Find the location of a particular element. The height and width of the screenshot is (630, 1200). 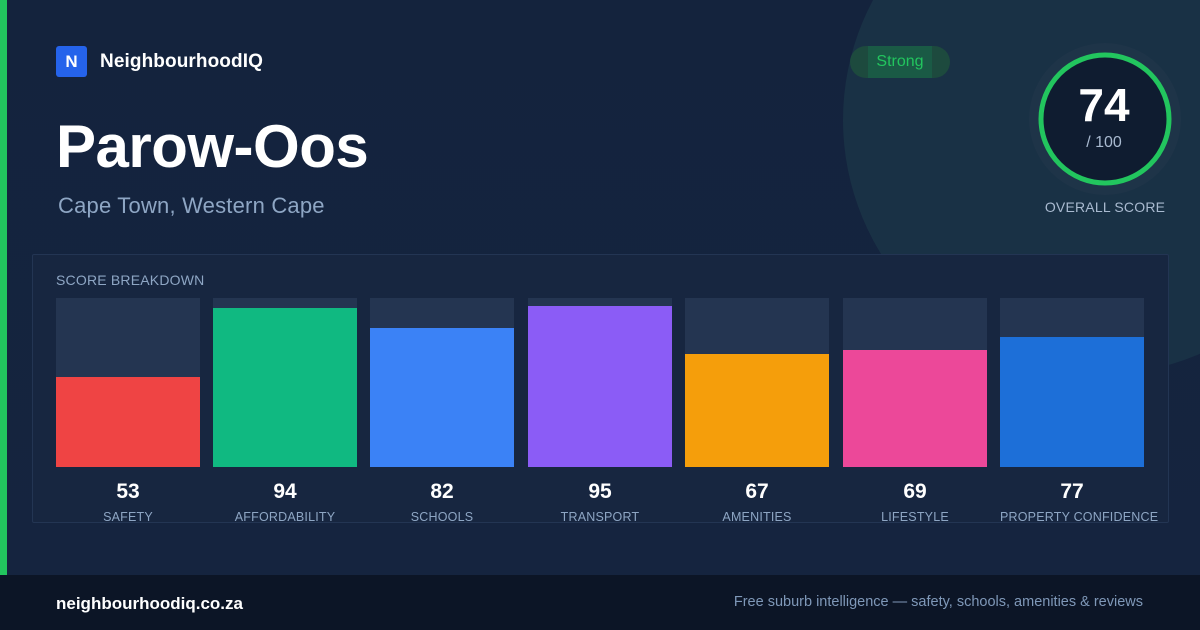

score-bar-value: 94 is located at coordinates (285, 491).